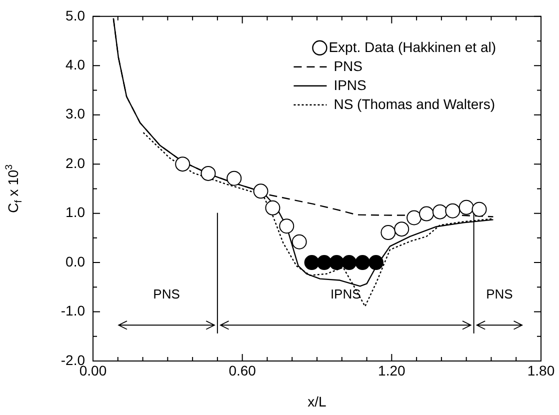 This screenshot has width=559, height=415. What do you see at coordinates (76, 64) in the screenshot?
I see `y-tick-label: 4.0` at bounding box center [76, 64].